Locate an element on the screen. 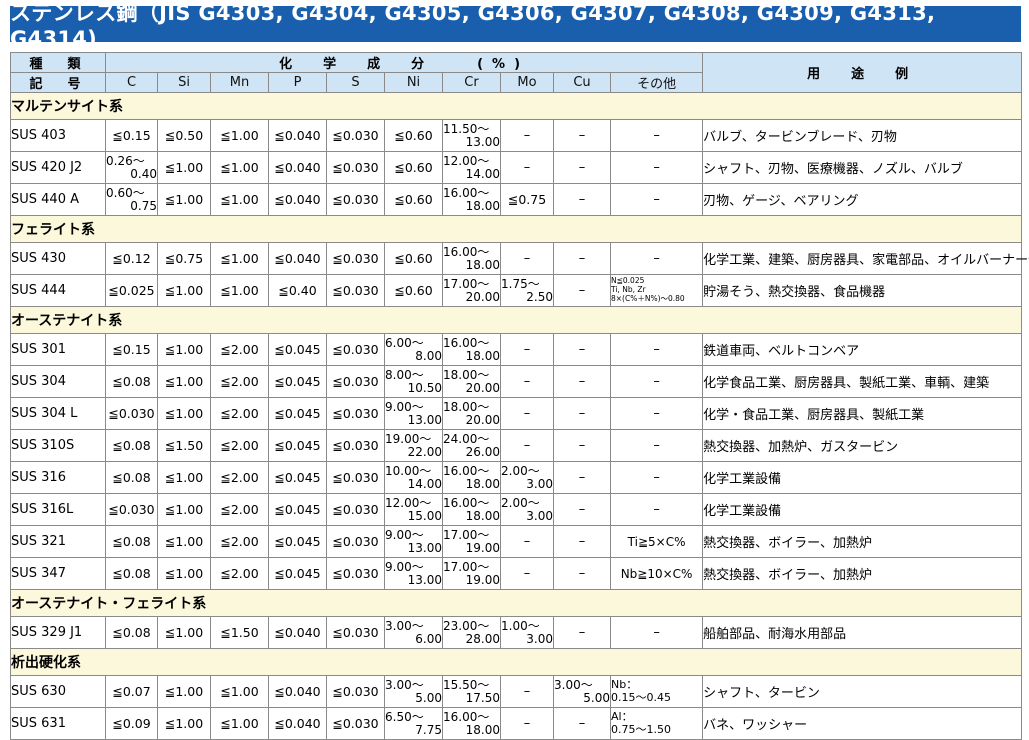 The image size is (1029, 740). cell-cr: 23.00〜 28.00 is located at coordinates (471, 632).